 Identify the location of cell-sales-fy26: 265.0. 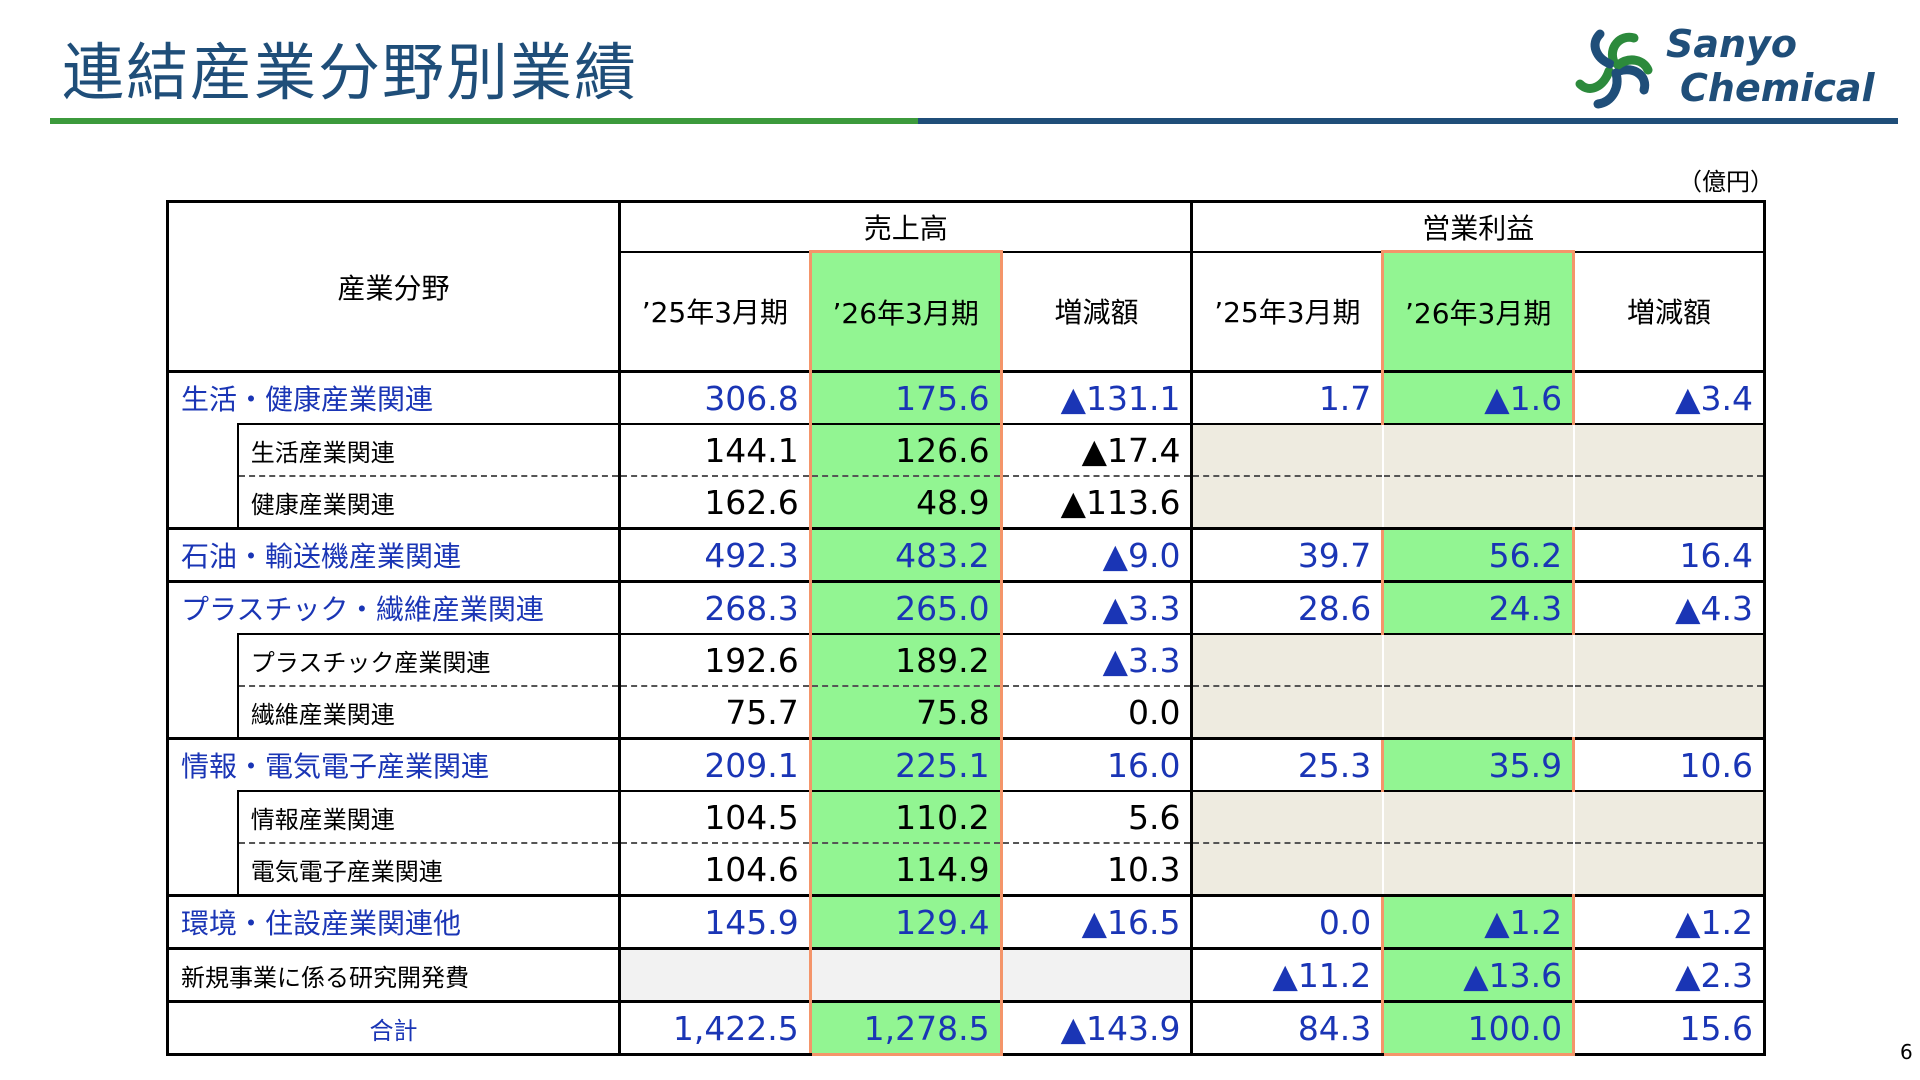
(905, 607).